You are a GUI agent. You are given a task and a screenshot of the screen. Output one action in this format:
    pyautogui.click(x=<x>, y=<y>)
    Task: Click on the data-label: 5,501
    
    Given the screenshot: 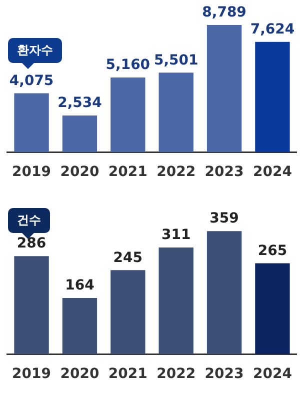 What is the action you would take?
    pyautogui.click(x=176, y=60)
    